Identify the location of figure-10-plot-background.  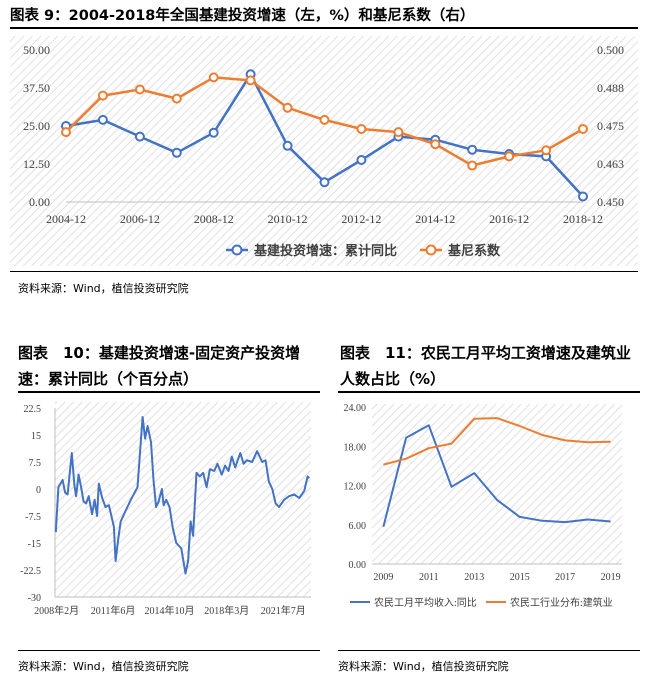
(183, 499).